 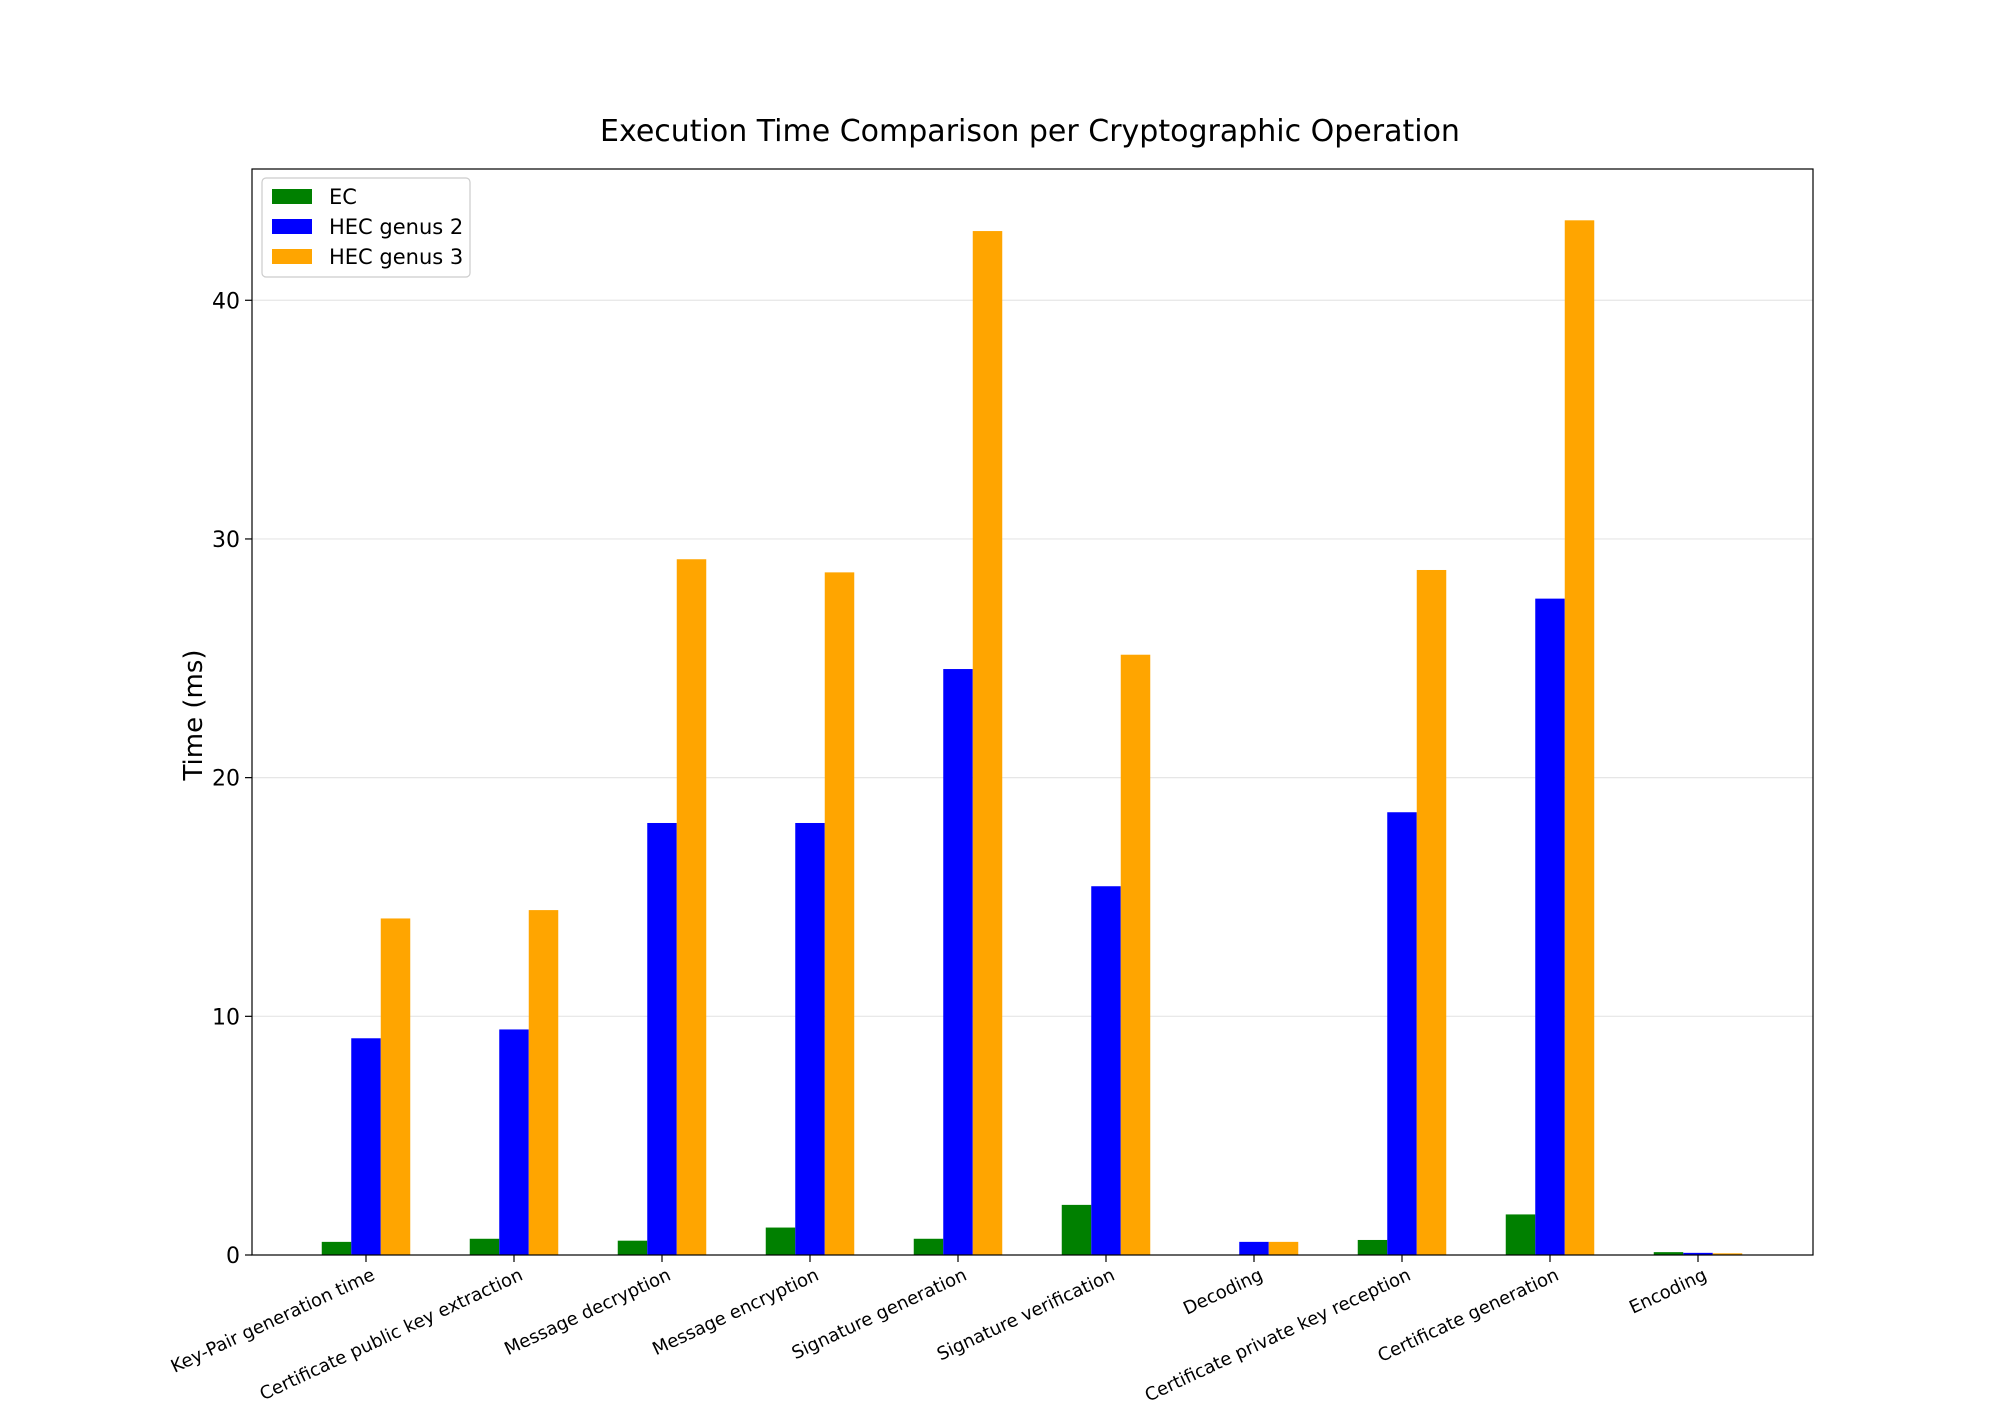 What do you see at coordinates (194, 715) in the screenshot?
I see `y-axis-label: Time (ms)` at bounding box center [194, 715].